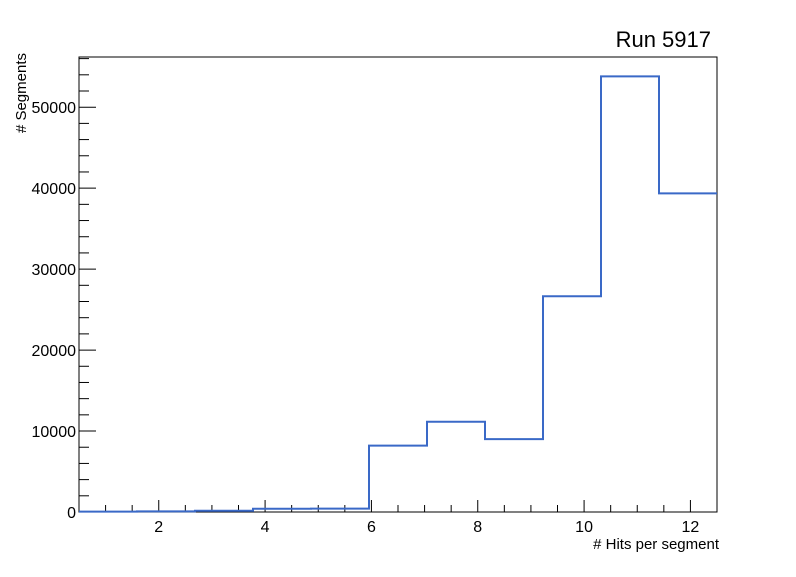  Describe the element at coordinates (54, 432) in the screenshot. I see `y-tick-label: 10000` at that location.